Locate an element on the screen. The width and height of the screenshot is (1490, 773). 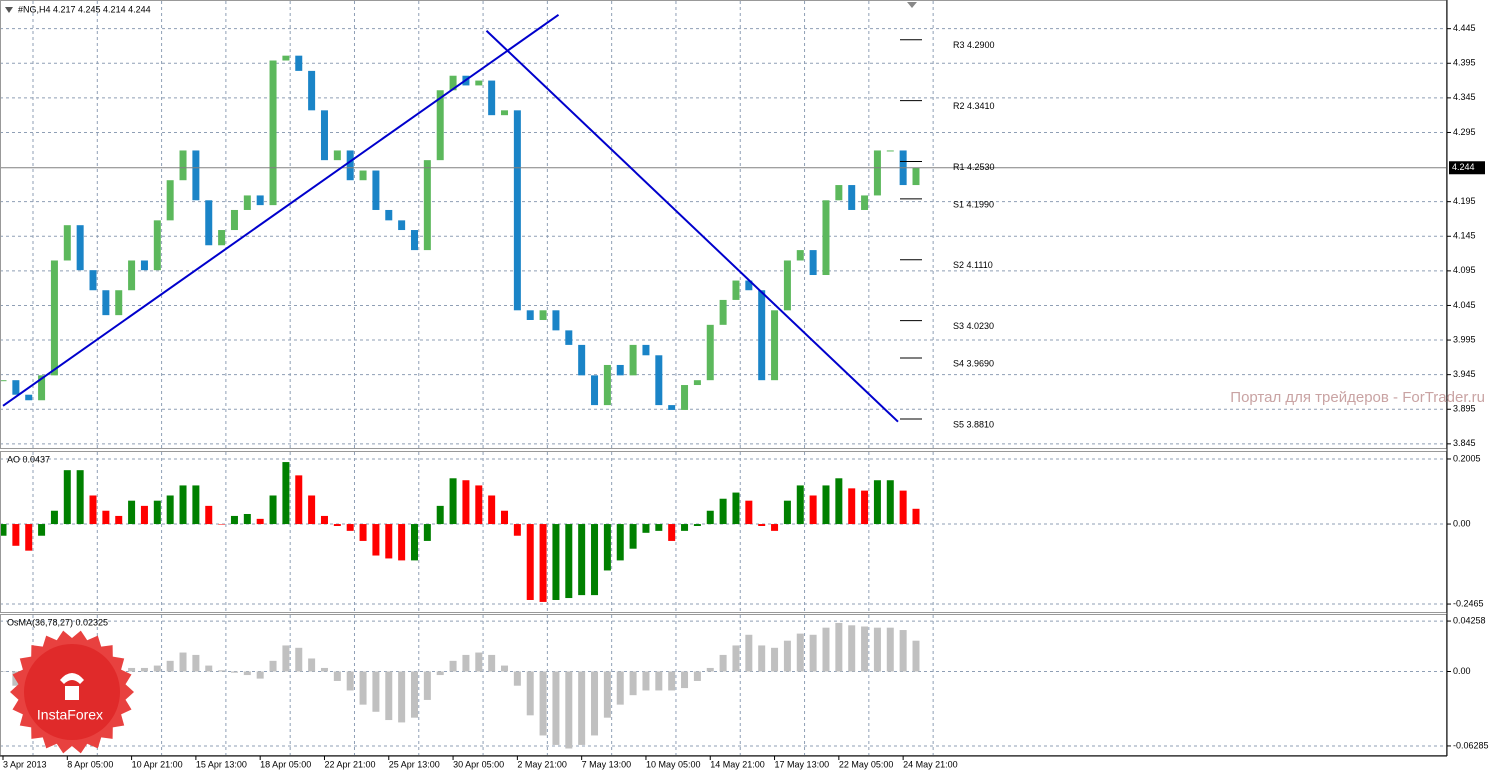
price-header: #NG,H4 4.217 4.245 4.214 4.244 is located at coordinates (84, 9).